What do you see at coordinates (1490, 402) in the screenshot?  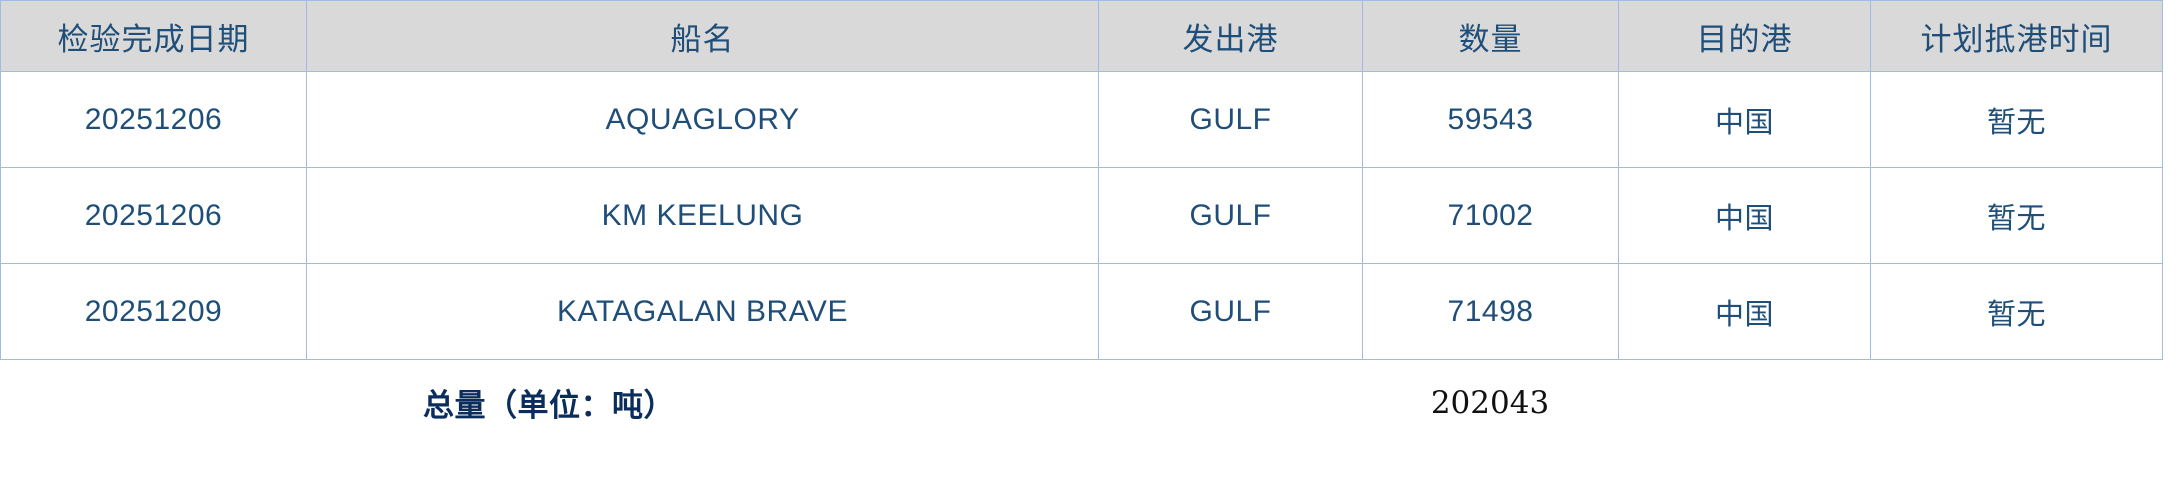 I see `total-value: 202043` at bounding box center [1490, 402].